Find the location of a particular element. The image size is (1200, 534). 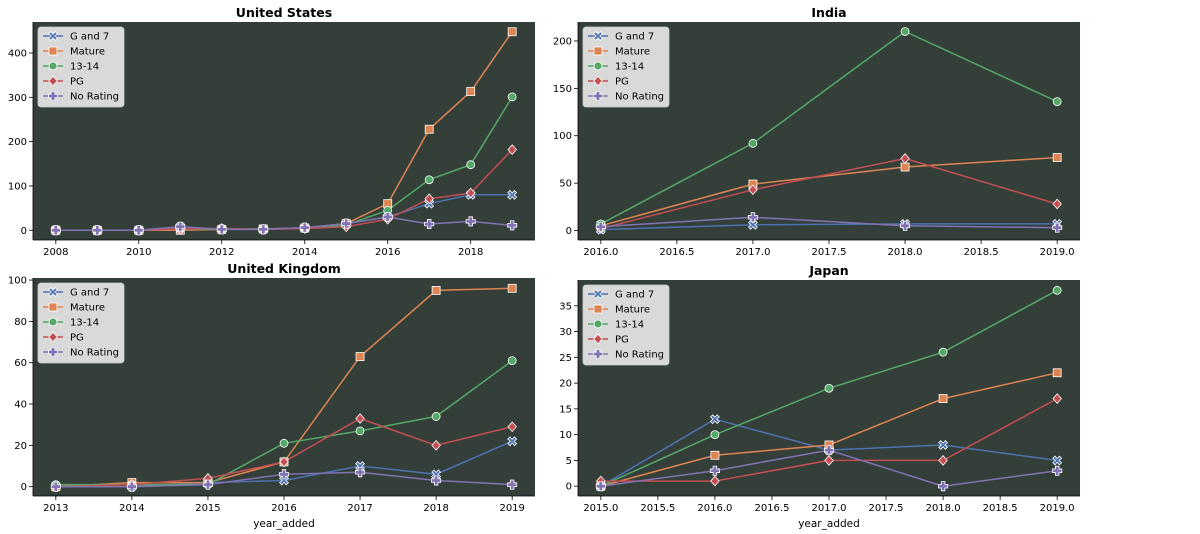

x-tick-label: 2017.0 is located at coordinates (829, 508).